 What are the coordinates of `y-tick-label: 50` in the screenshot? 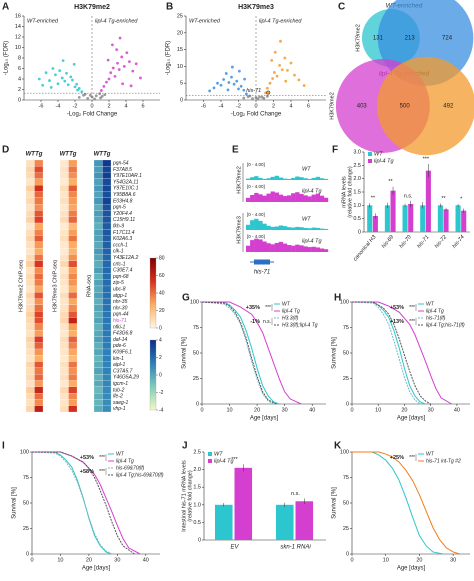 It's located at (346, 353).